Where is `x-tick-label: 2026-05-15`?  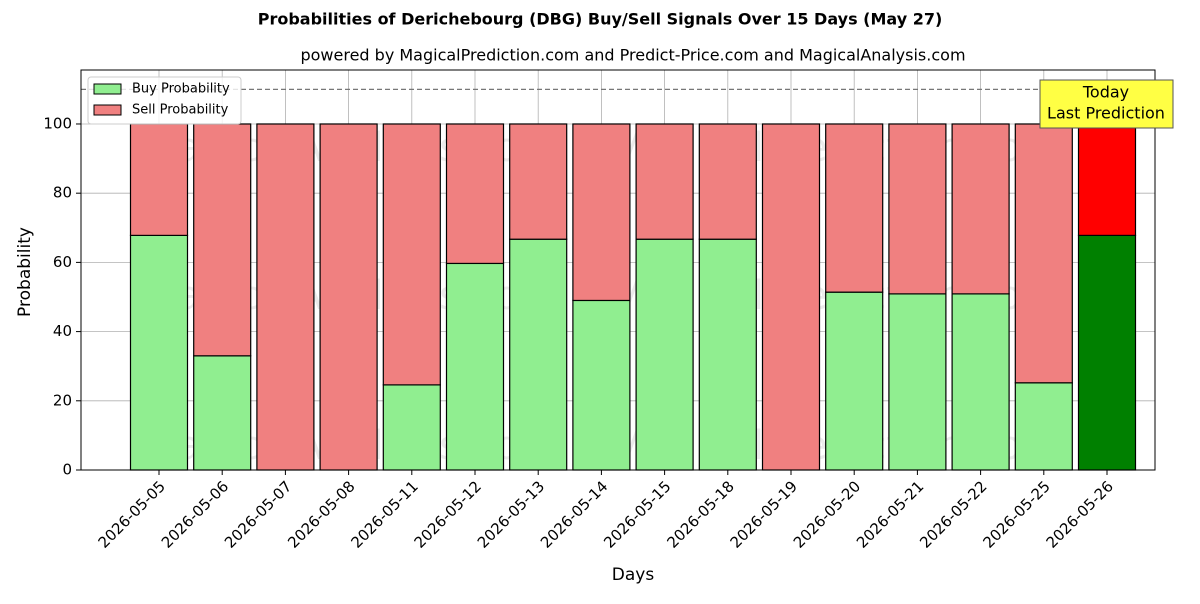
x-tick-label: 2026-05-15 is located at coordinates (637, 514).